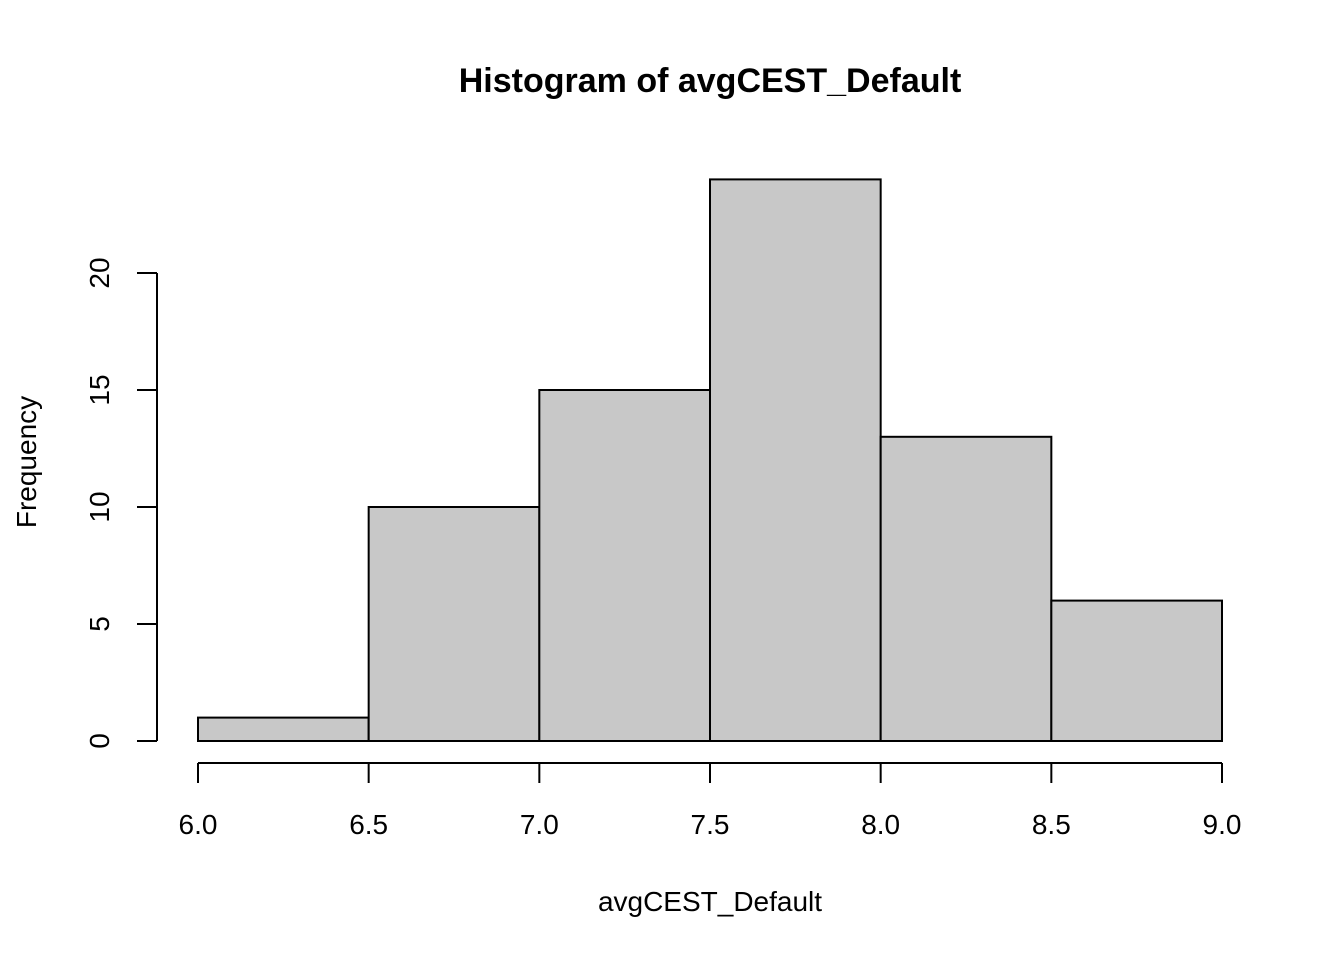 The image size is (1344, 960). Describe the element at coordinates (99, 389) in the screenshot. I see `y-tick-label-3: 15` at that location.